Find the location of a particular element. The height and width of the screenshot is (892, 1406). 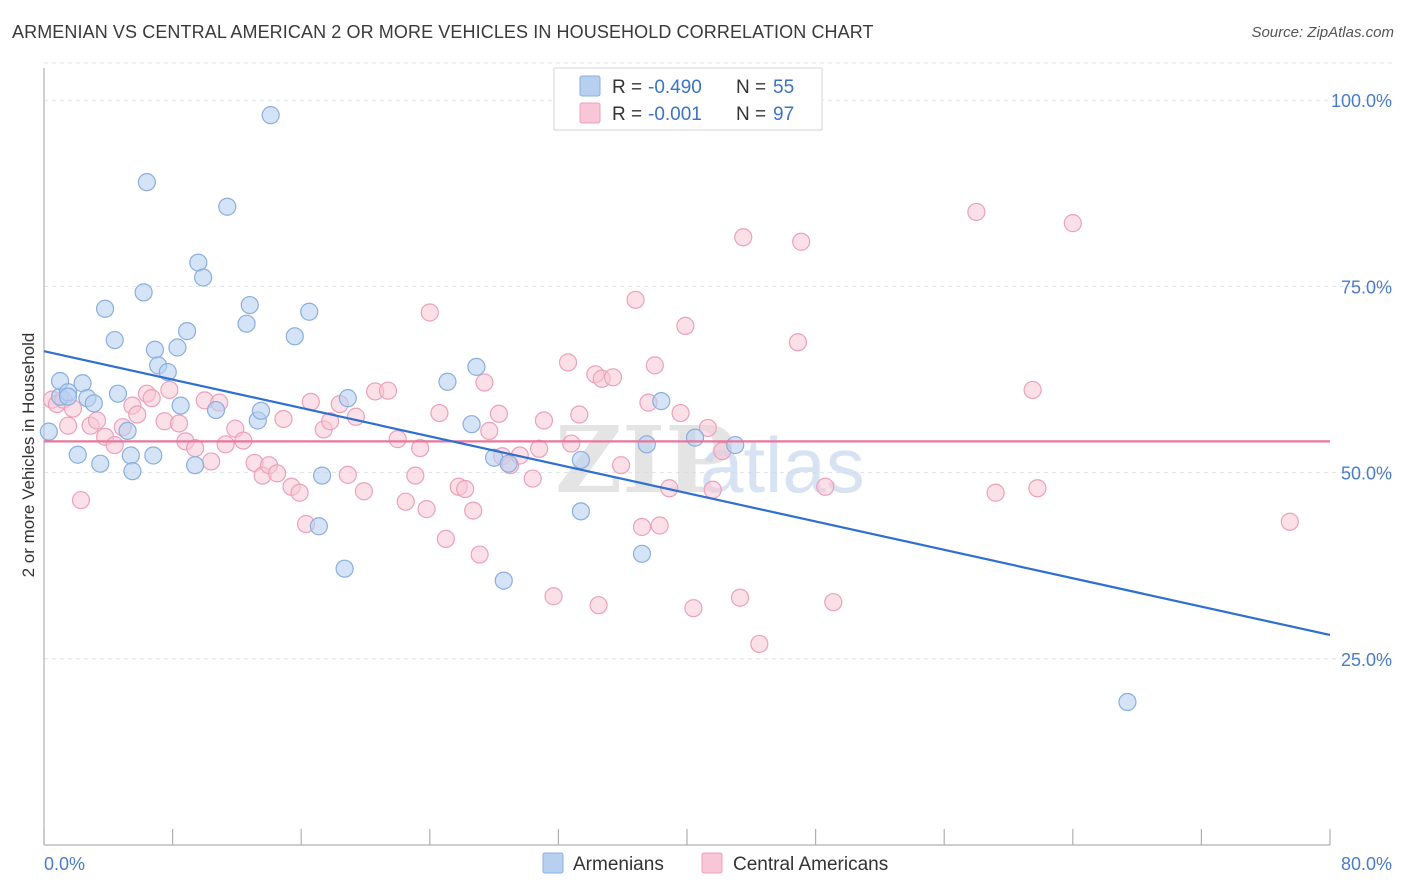

bottom-legend-swatch-central-americans is located at coordinates (712, 863).